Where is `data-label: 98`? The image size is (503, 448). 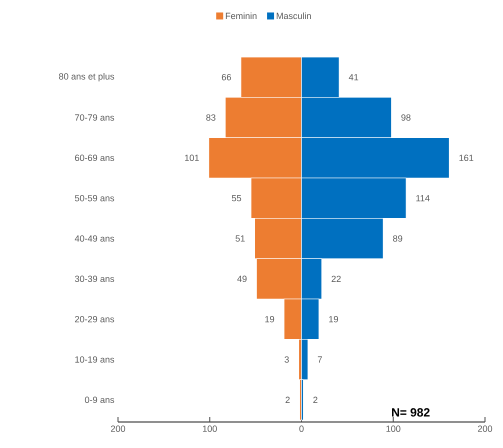
data-label: 98 is located at coordinates (406, 117).